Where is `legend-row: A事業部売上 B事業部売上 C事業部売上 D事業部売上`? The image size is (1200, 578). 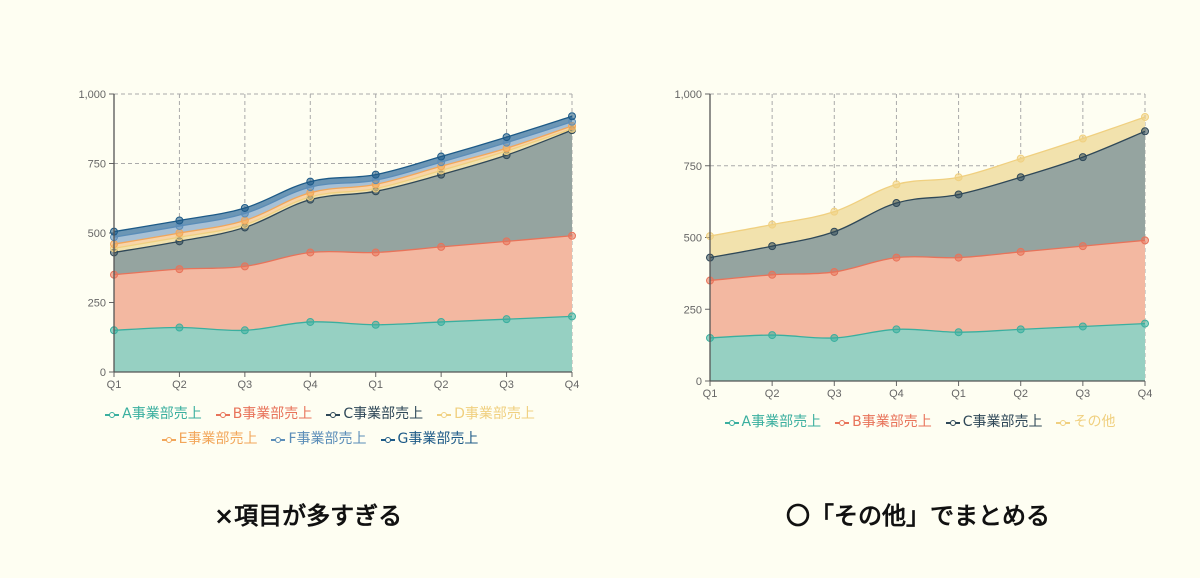
legend-row: A事業部売上 B事業部売上 C事業部売上 D事業部売上 is located at coordinates (320, 414).